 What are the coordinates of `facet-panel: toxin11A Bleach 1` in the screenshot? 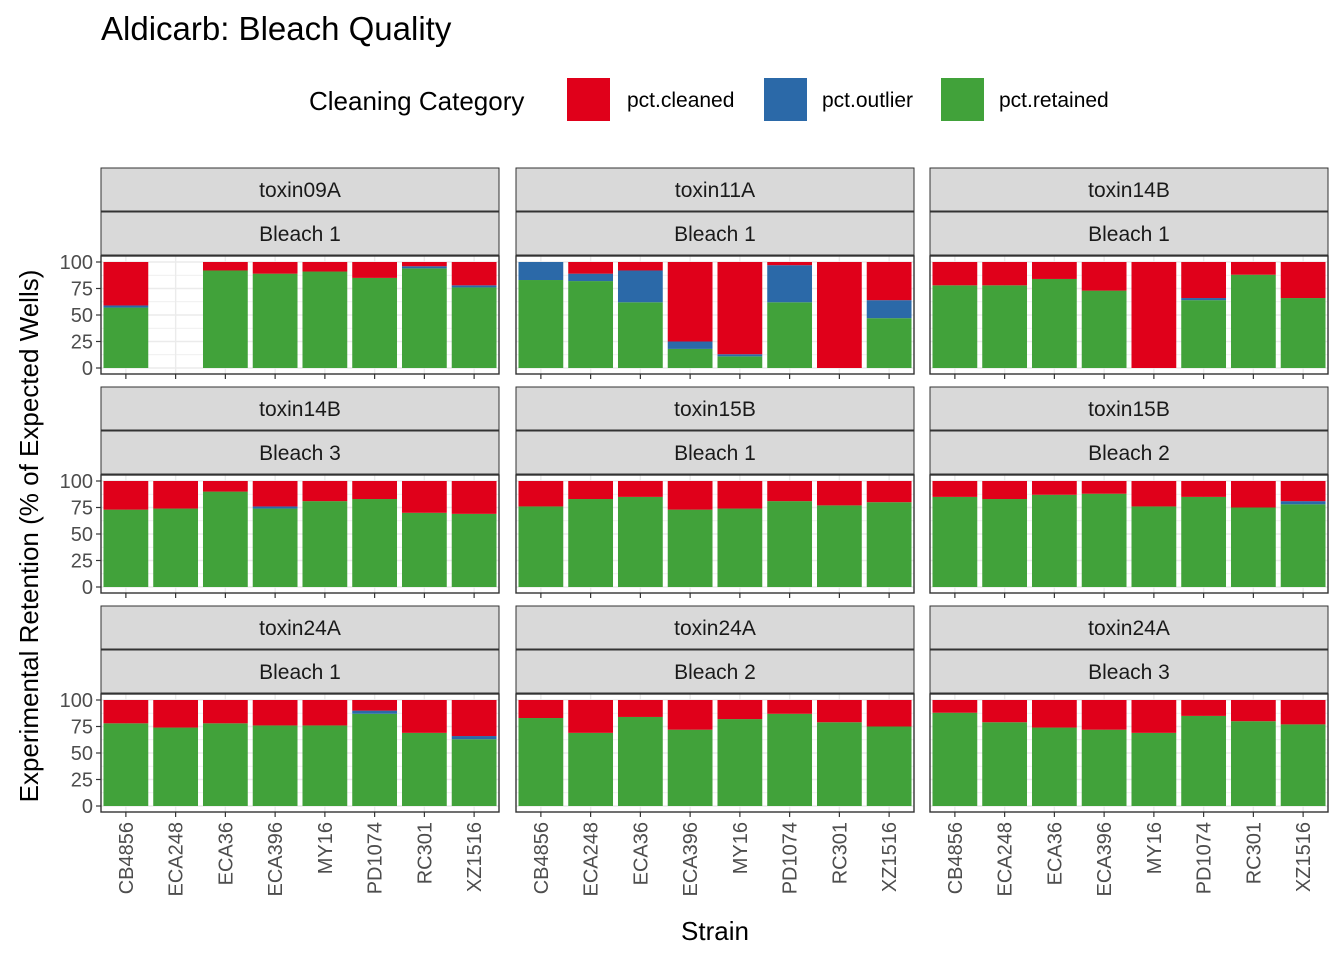 It's located at (715, 273).